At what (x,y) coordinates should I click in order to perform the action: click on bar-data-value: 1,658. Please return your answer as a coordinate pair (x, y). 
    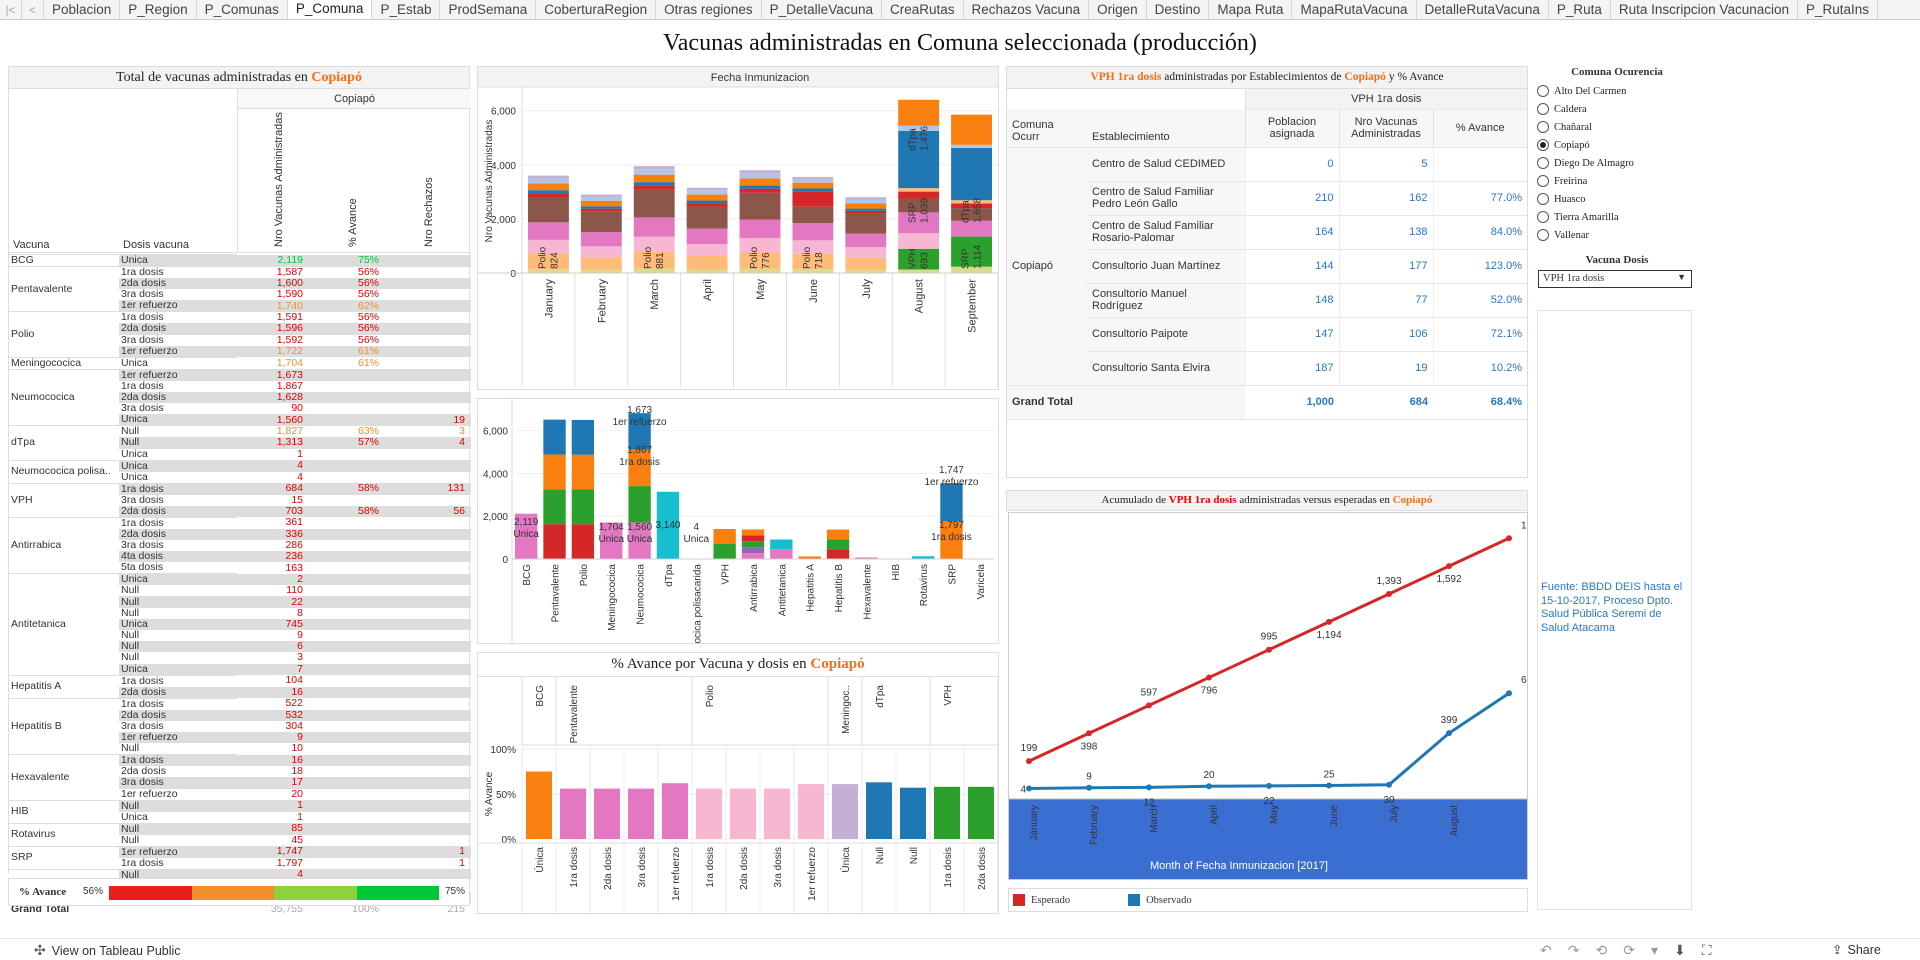
    Looking at the image, I should click on (978, 210).